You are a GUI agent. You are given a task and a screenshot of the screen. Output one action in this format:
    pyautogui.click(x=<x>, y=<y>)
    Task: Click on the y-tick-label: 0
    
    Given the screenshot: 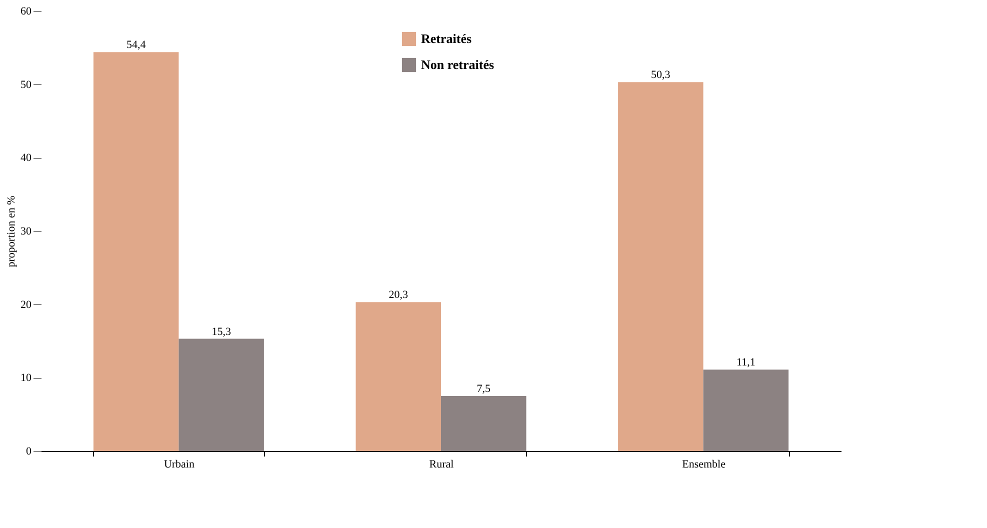 What is the action you would take?
    pyautogui.click(x=29, y=452)
    